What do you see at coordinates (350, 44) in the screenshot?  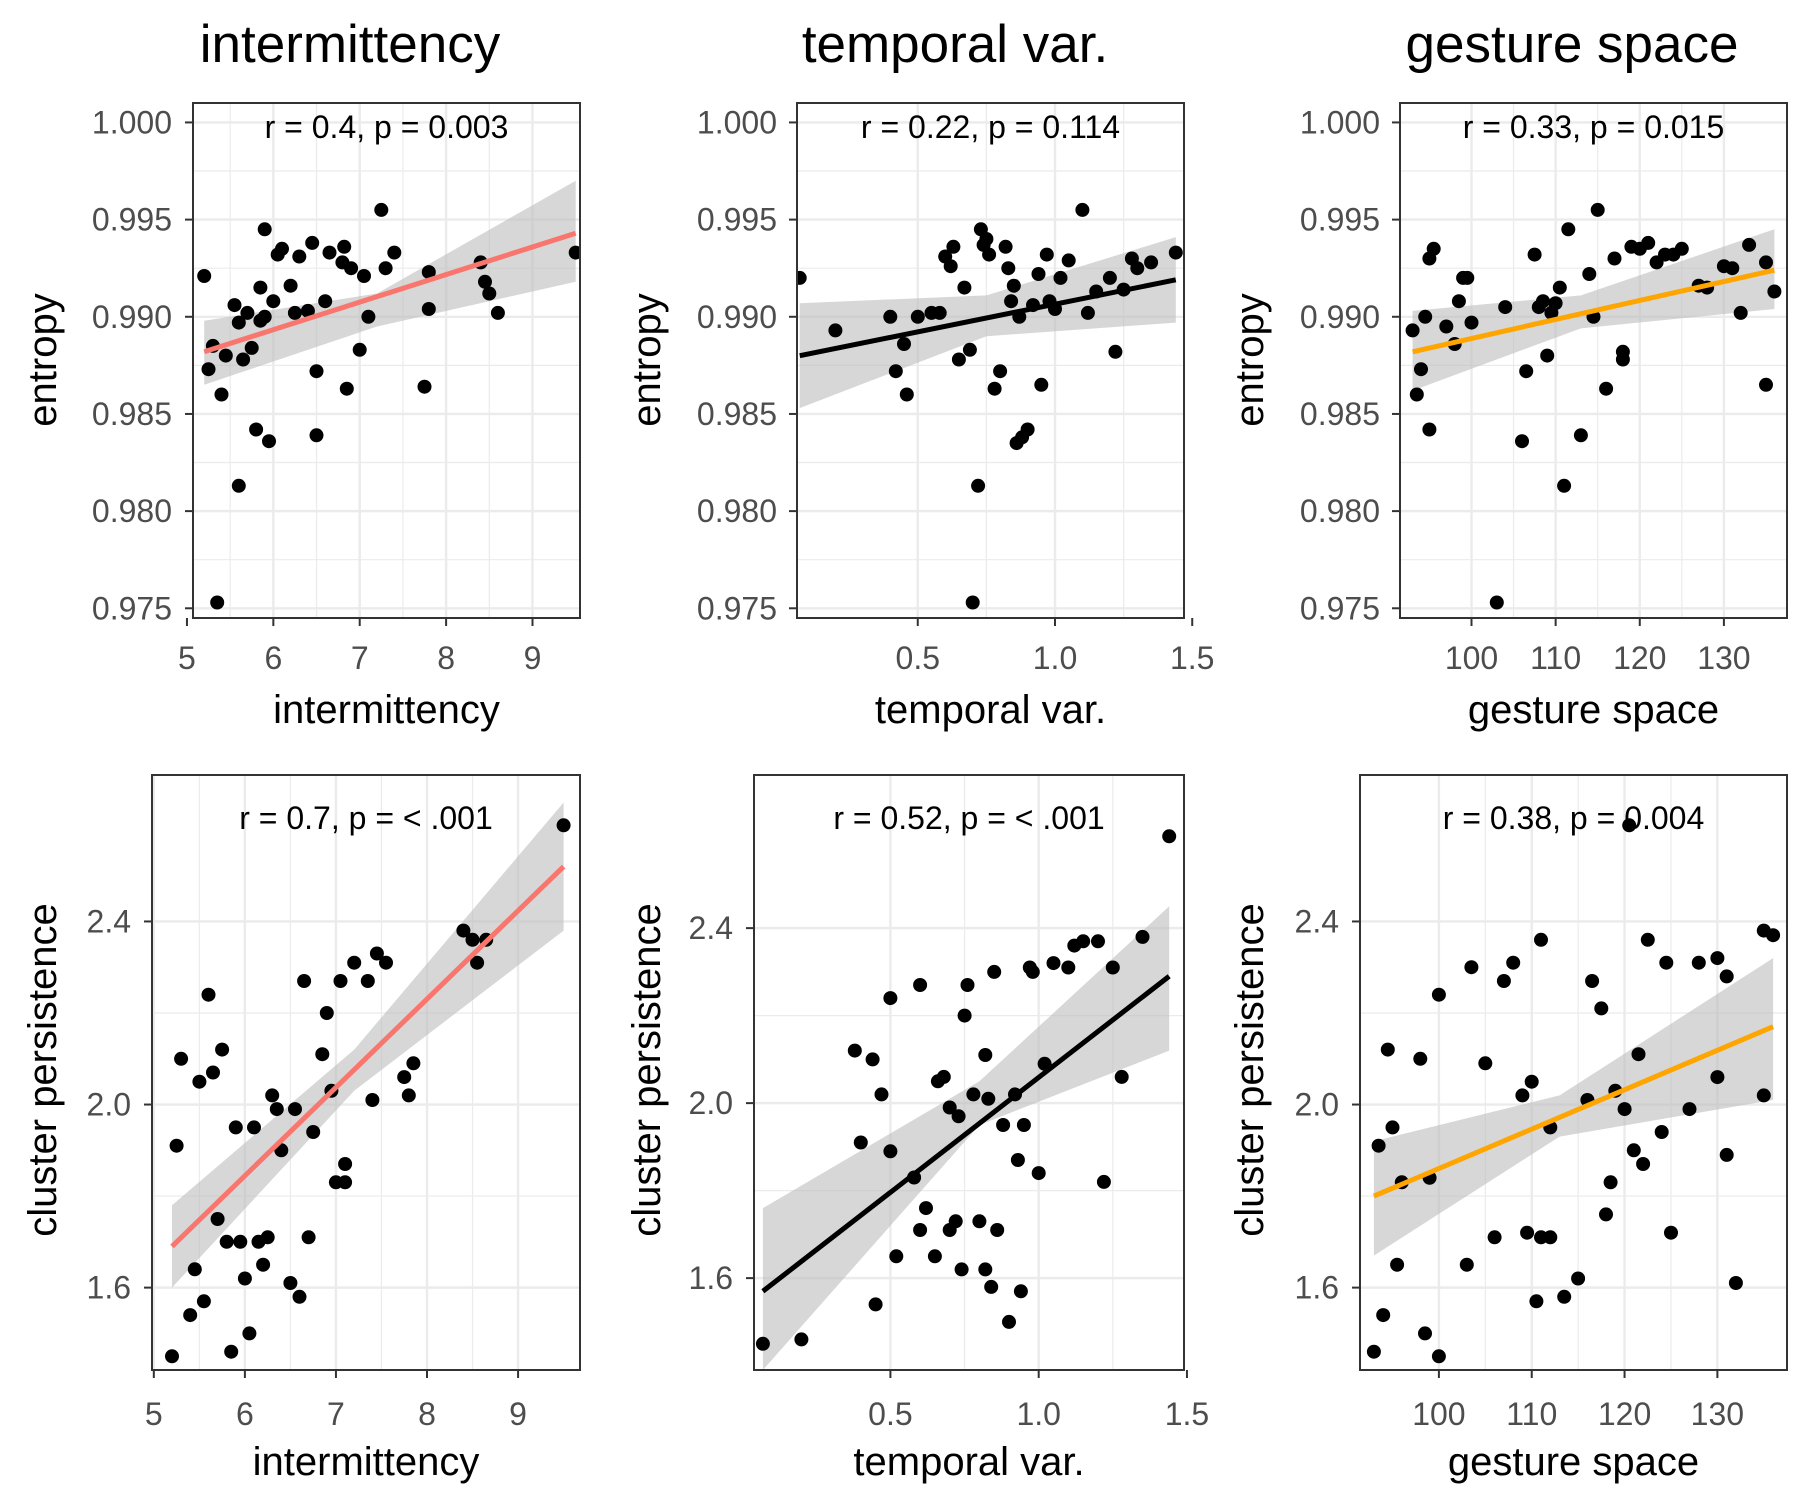 I see `column-title-intermittency: intermittency` at bounding box center [350, 44].